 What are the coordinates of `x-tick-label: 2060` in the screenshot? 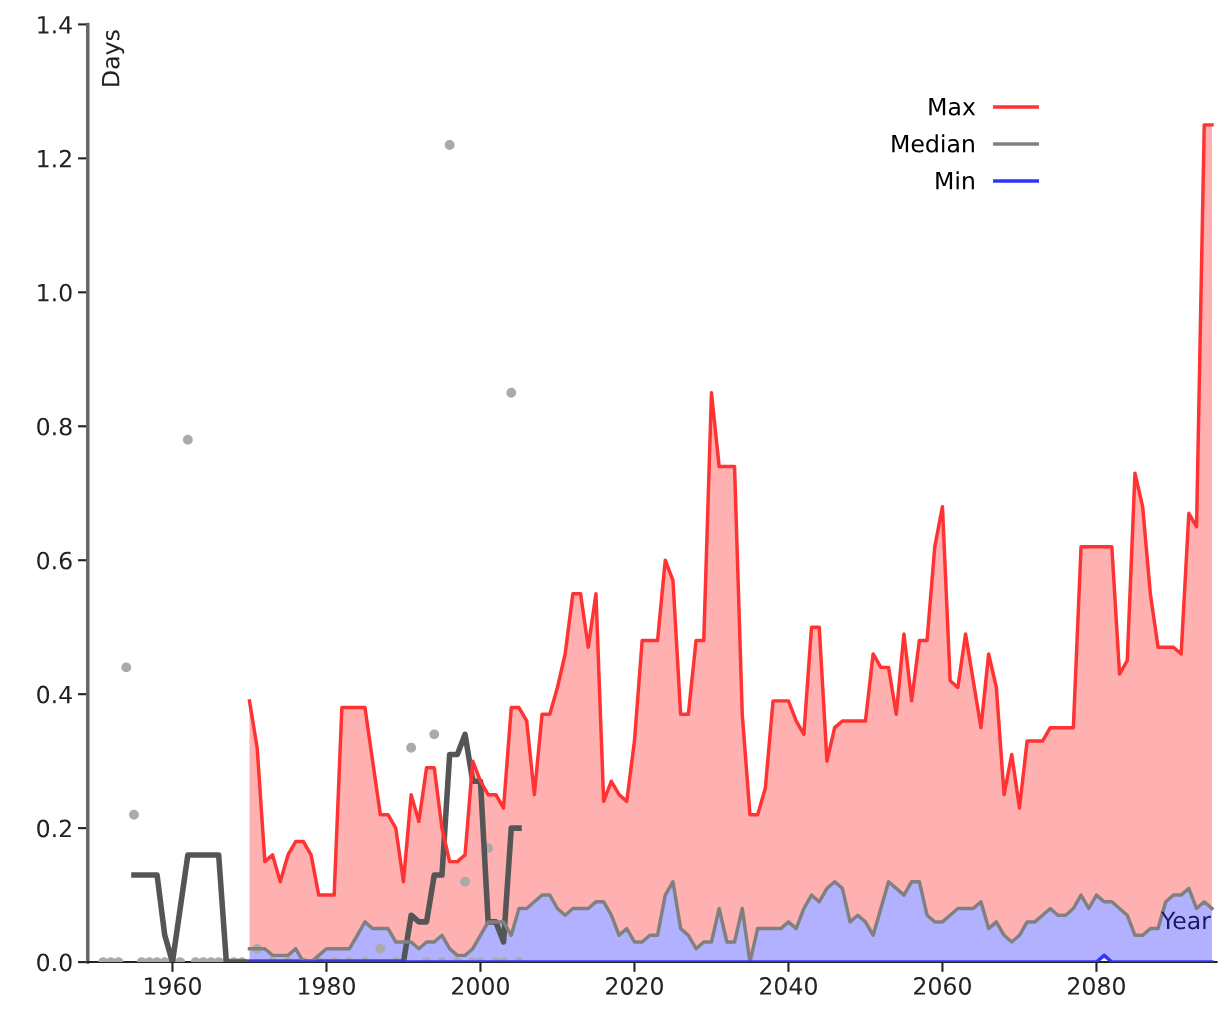 It's located at (942, 986).